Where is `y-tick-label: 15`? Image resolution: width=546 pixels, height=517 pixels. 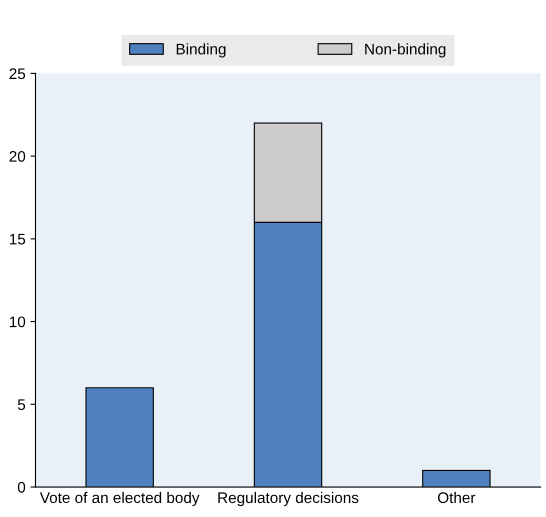 y-tick-label: 15 is located at coordinates (18, 239).